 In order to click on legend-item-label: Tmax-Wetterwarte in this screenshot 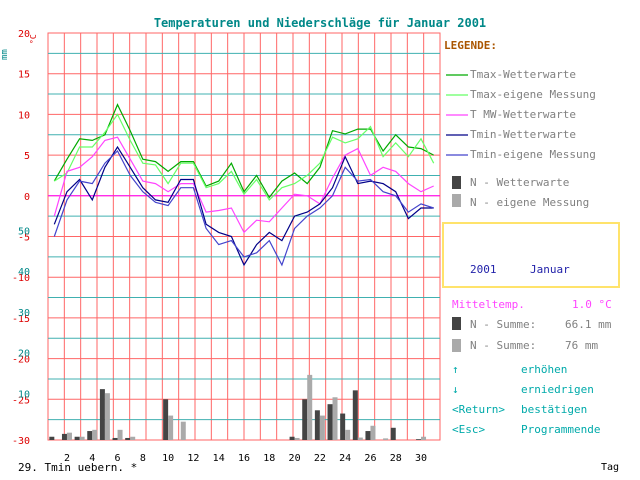, I will do `click(523, 74)`.